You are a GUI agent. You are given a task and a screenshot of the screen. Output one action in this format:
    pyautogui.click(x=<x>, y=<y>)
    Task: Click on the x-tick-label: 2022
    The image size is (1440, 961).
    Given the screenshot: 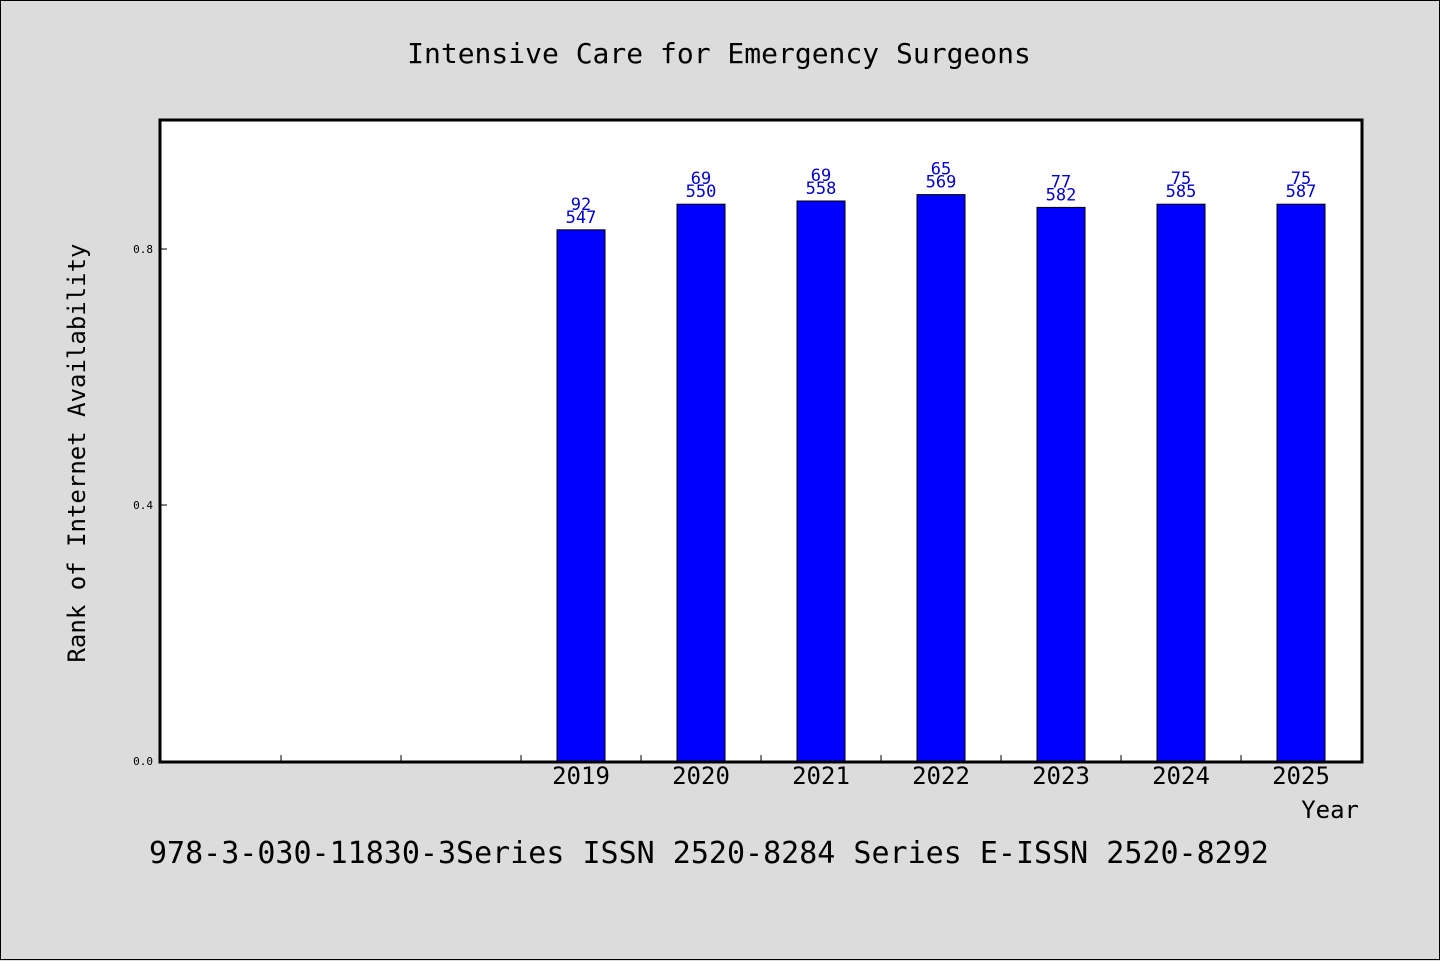 What is the action you would take?
    pyautogui.click(x=941, y=776)
    